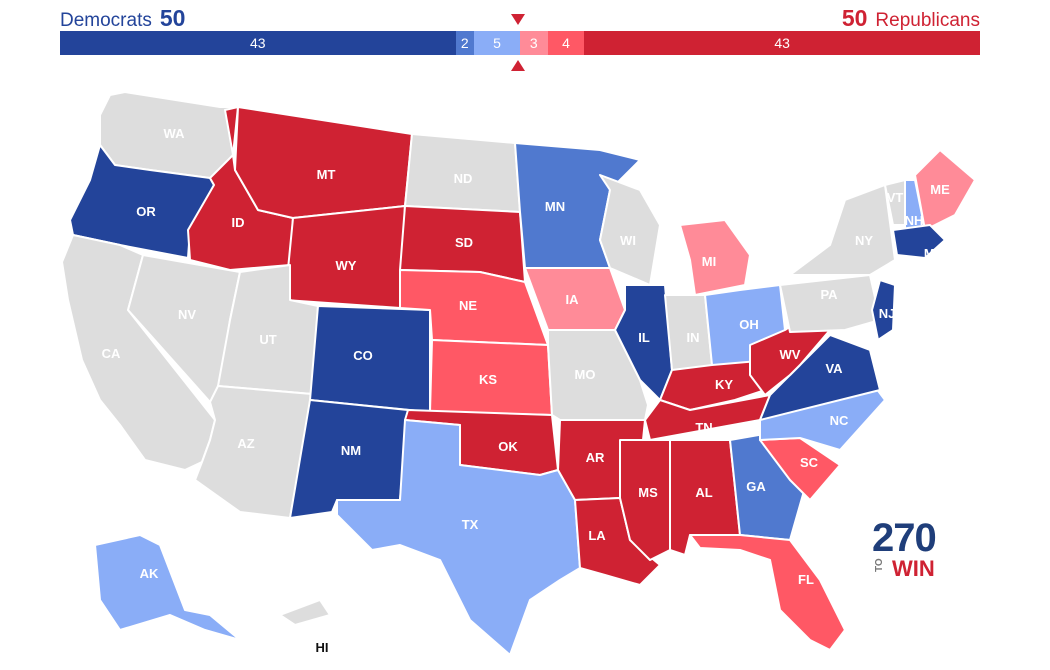  Describe the element at coordinates (305, 612) in the screenshot. I see `state-hi` at that location.